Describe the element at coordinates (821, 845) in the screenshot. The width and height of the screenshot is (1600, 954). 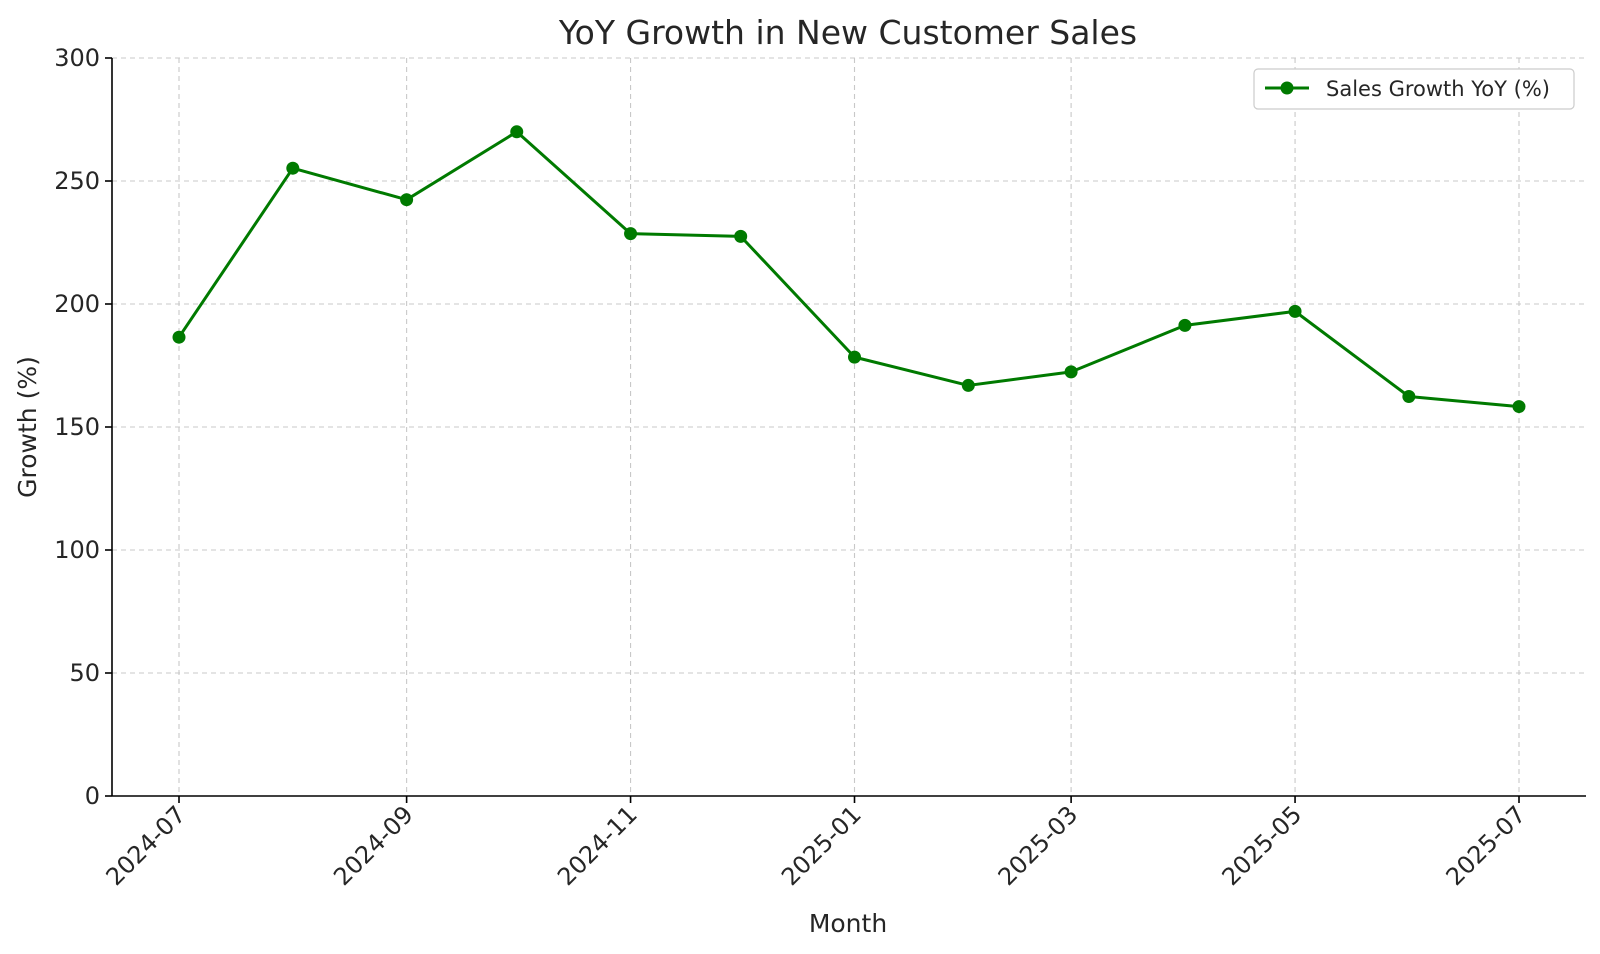
I see `x-tick-label: 2025-01` at that location.